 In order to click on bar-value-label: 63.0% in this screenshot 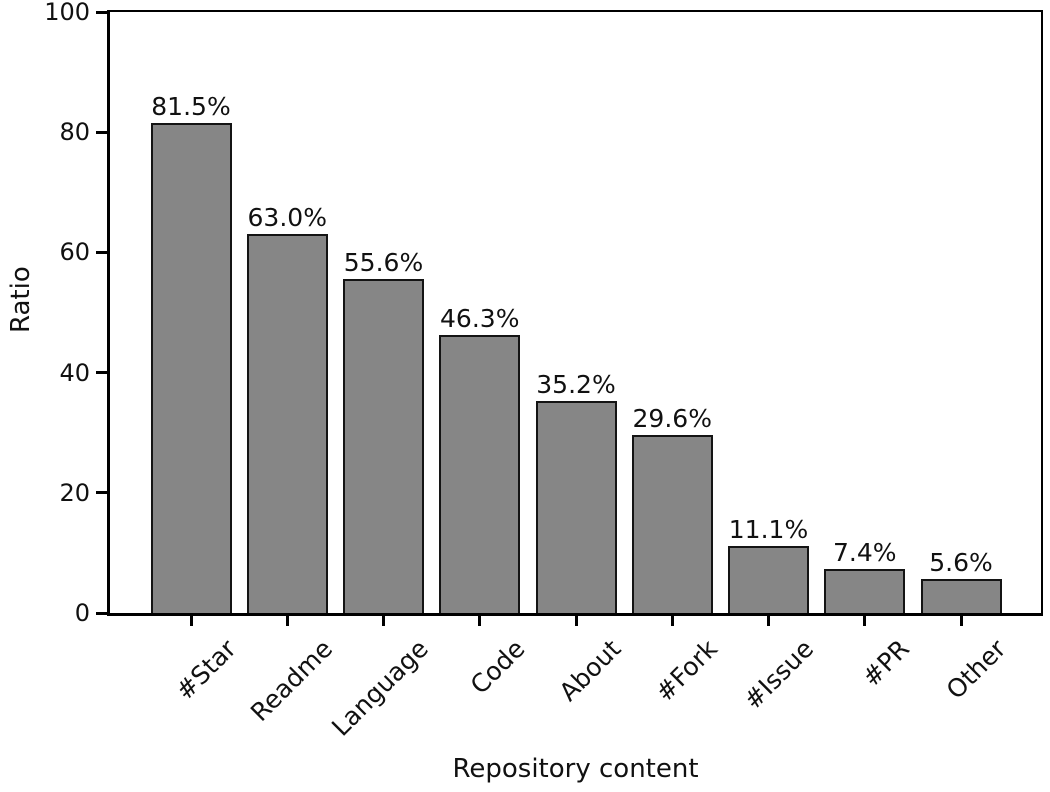, I will do `click(287, 218)`.